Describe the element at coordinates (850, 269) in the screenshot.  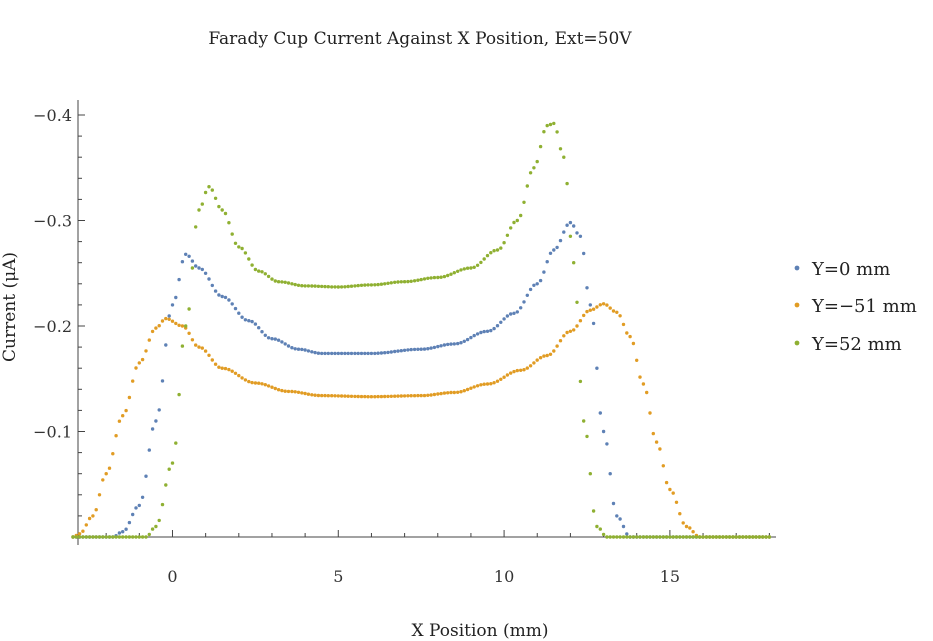
I see `legend-label: Y=0 mm` at that location.